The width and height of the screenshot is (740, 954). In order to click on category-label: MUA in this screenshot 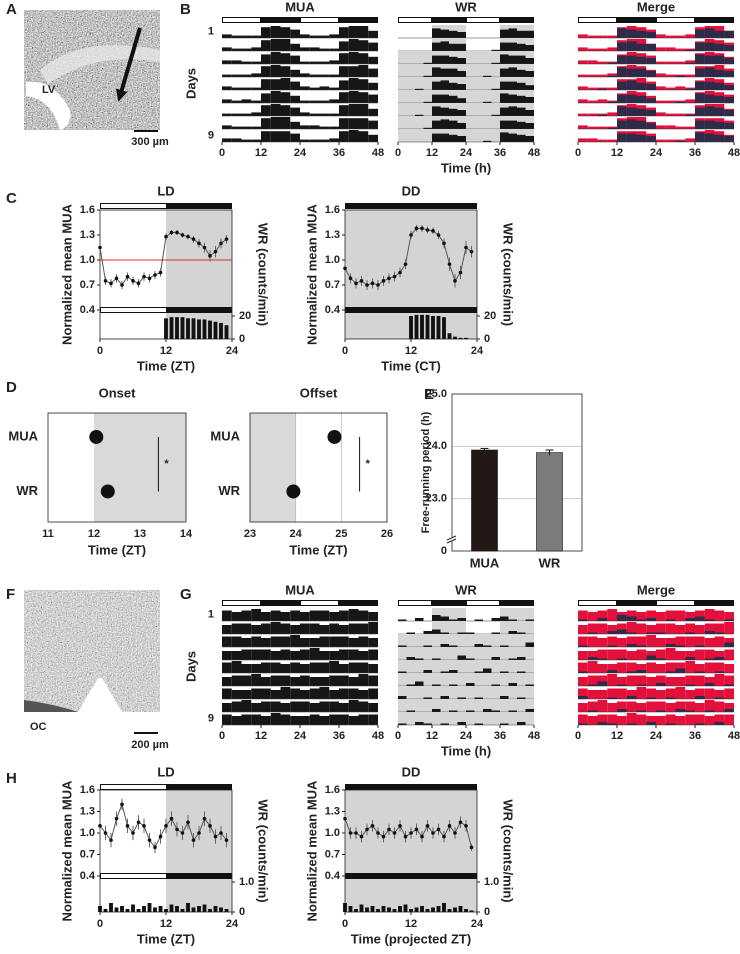, I will do `click(225, 435)`.